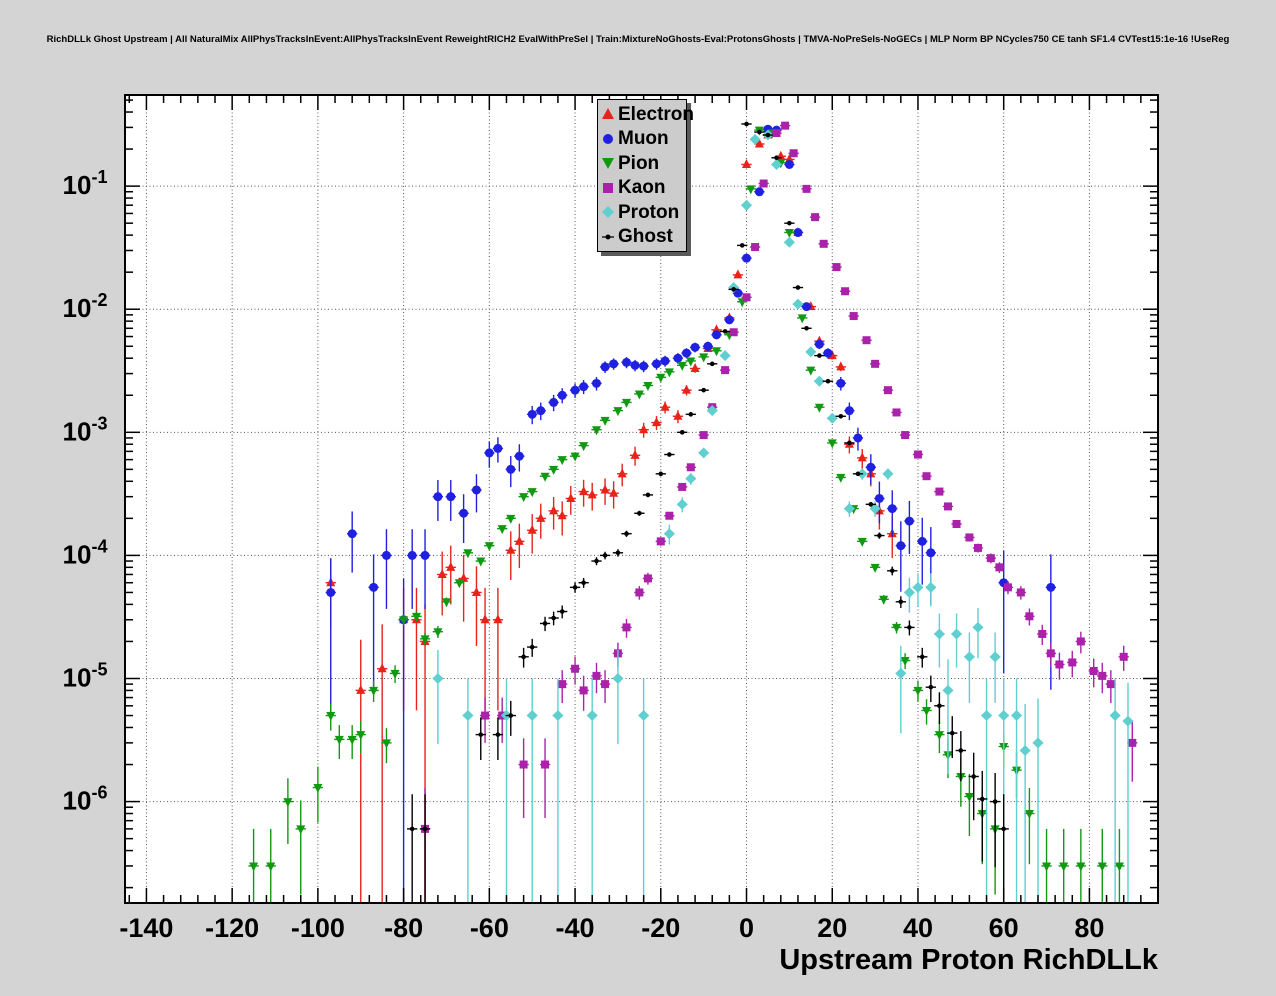 The height and width of the screenshot is (996, 1276). I want to click on legend-entry-kaon: Kaon, so click(643, 188).